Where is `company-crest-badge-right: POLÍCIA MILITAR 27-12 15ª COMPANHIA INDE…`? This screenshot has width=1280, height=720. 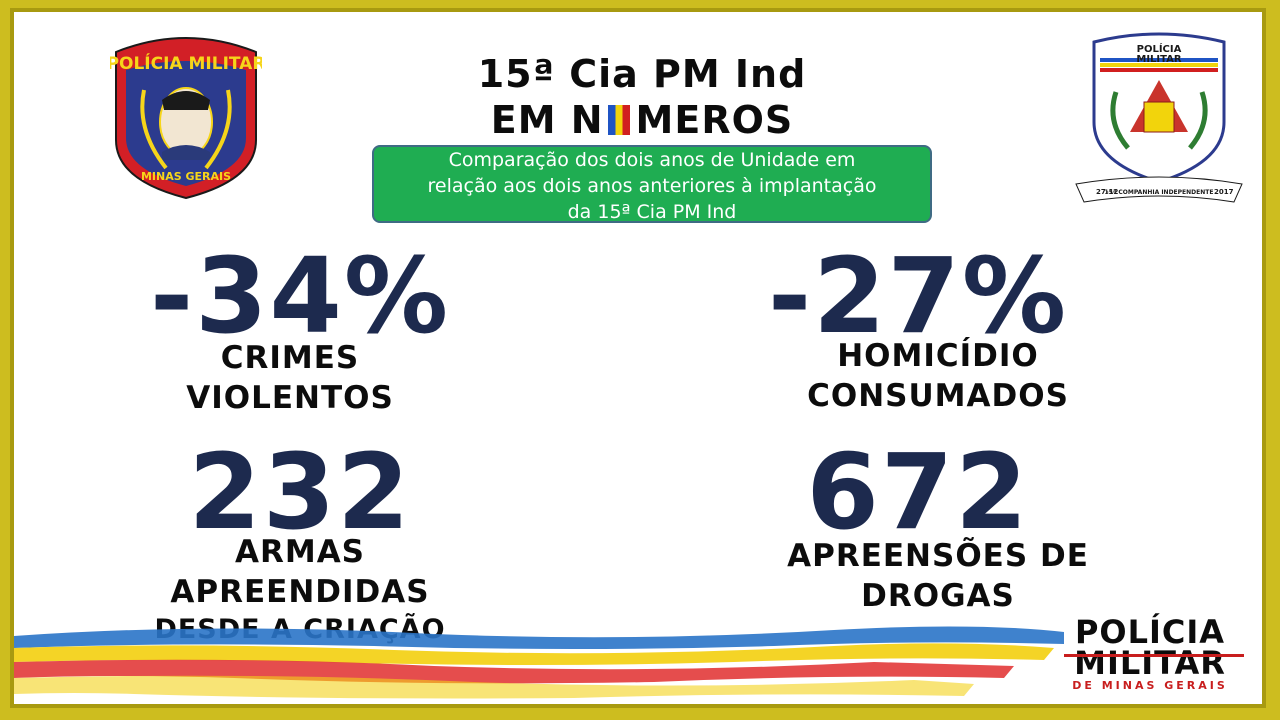
company-crest-badge-right: POLÍCIA MILITAR 27-12 15ª COMPANHIA INDE… is located at coordinates (1159, 117).